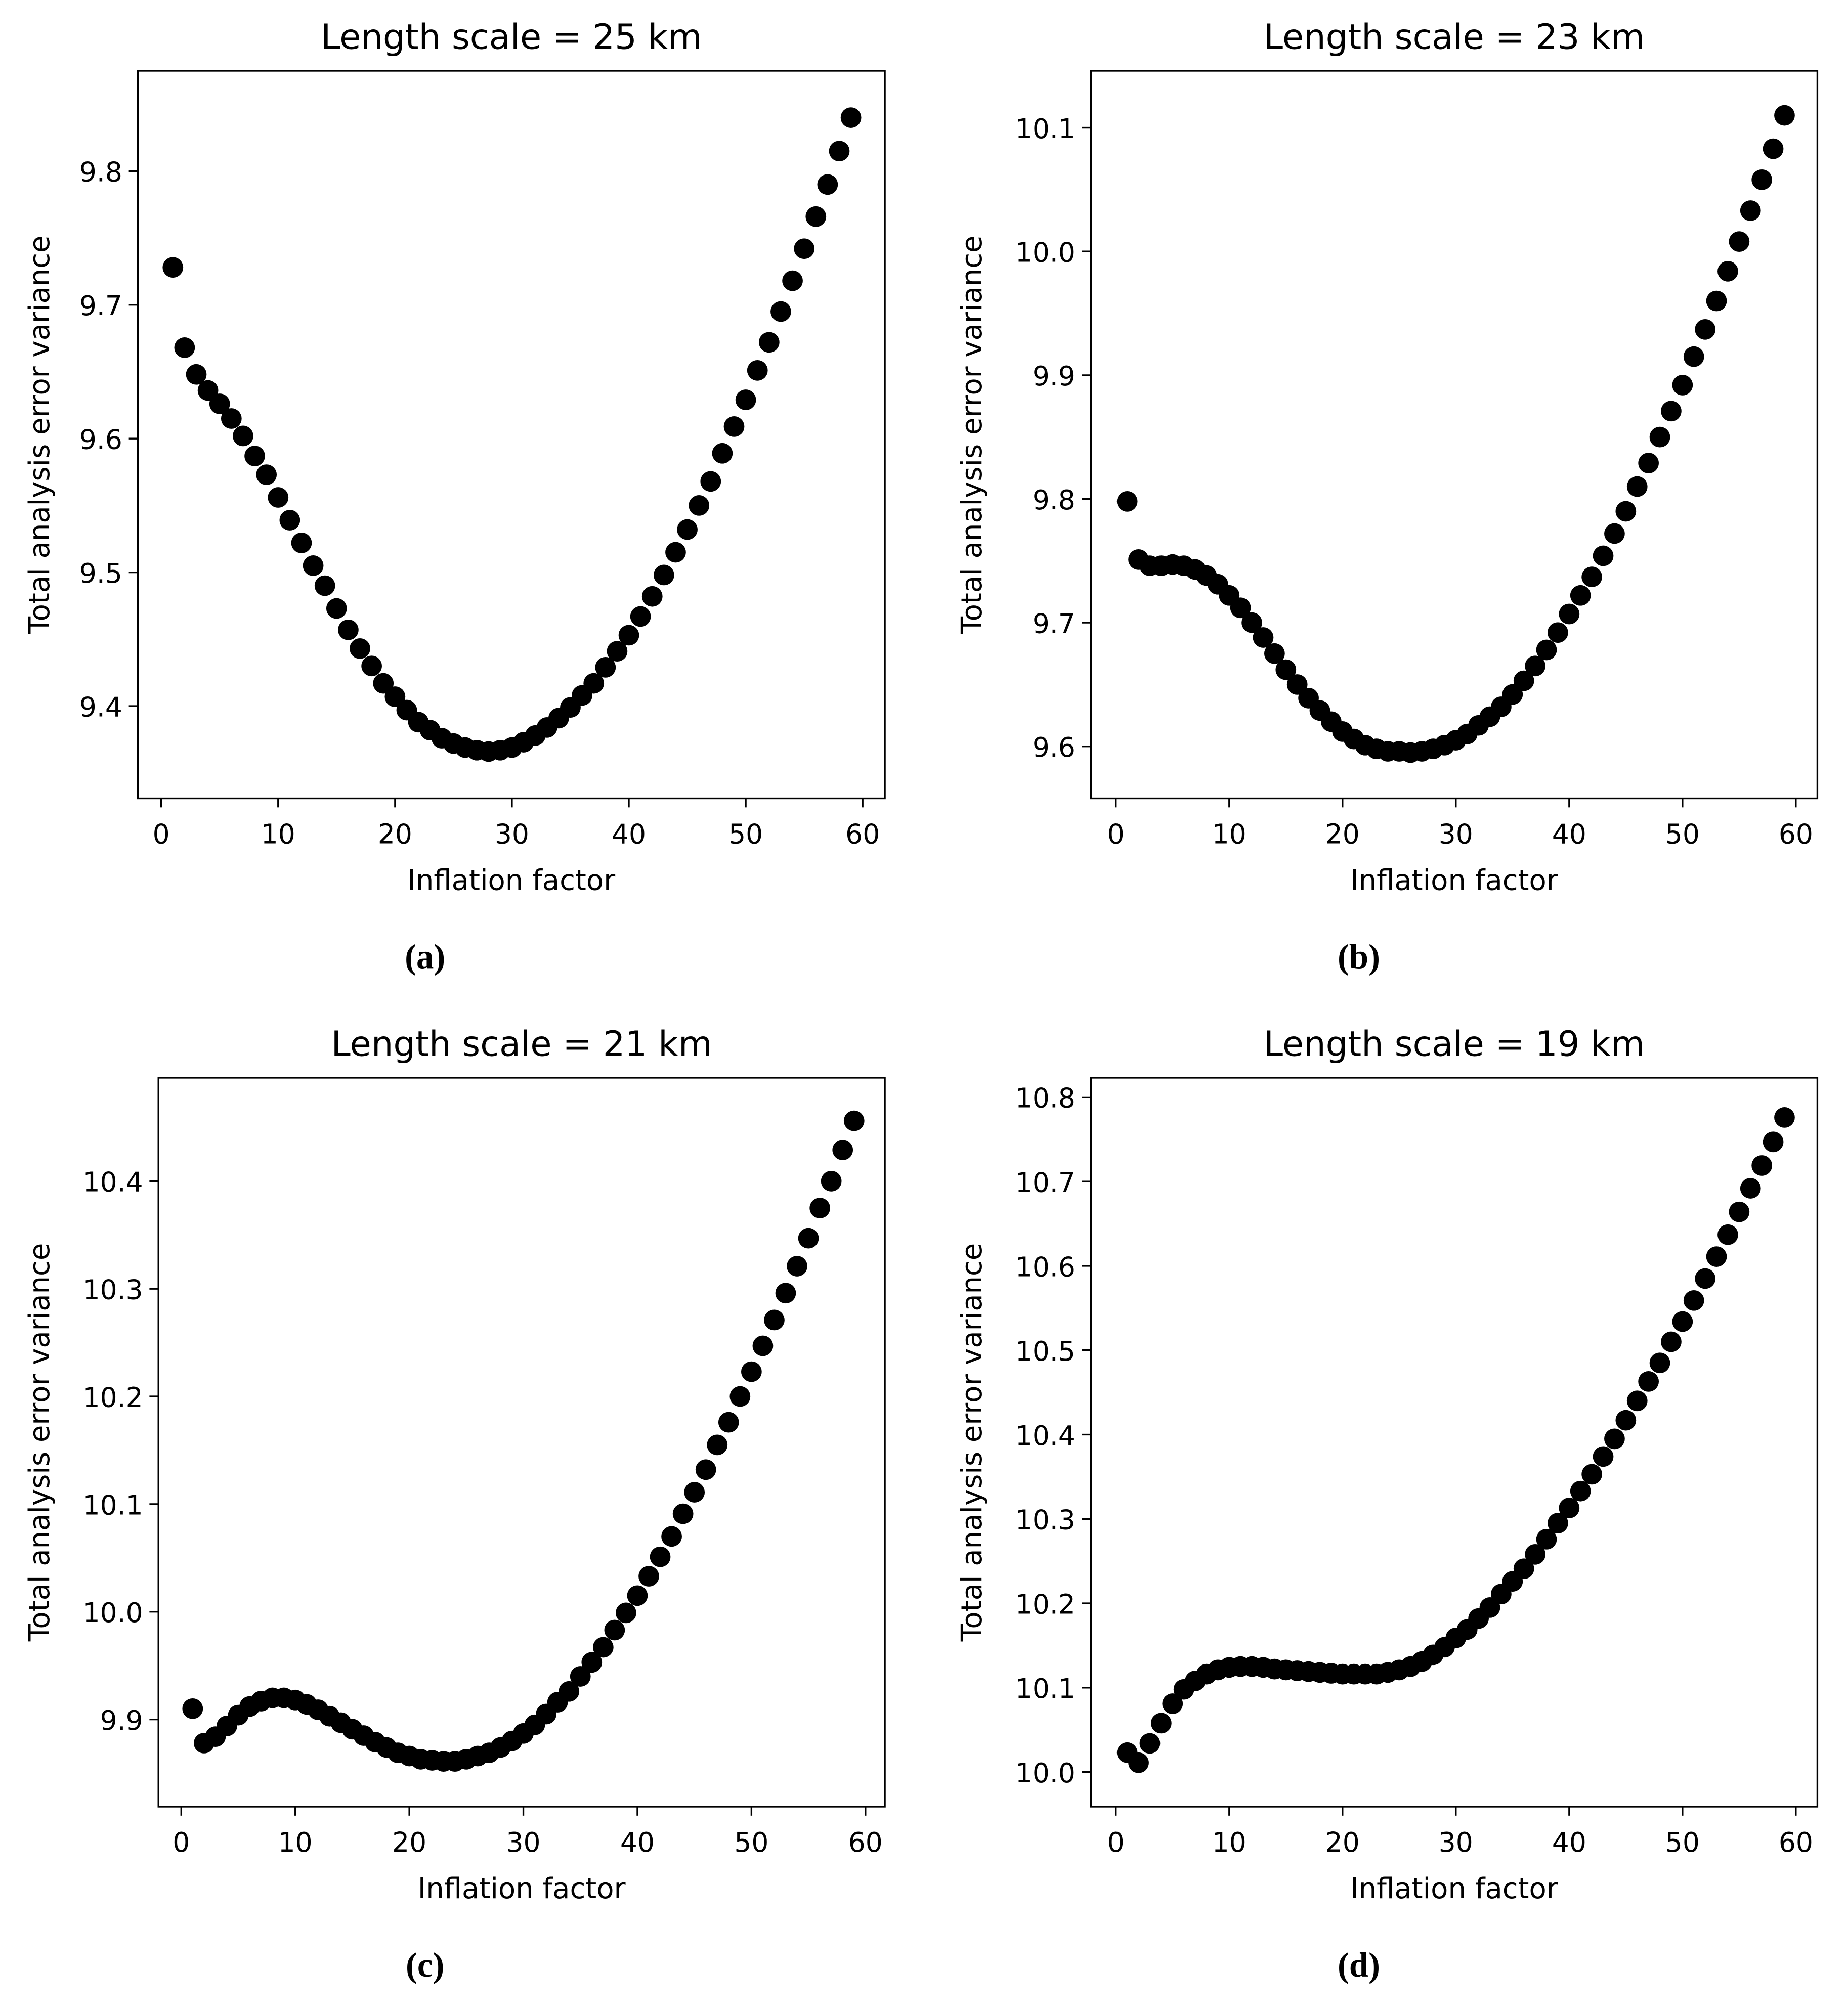 The height and width of the screenshot is (2016, 1847). I want to click on caption: (d), so click(1359, 1965).